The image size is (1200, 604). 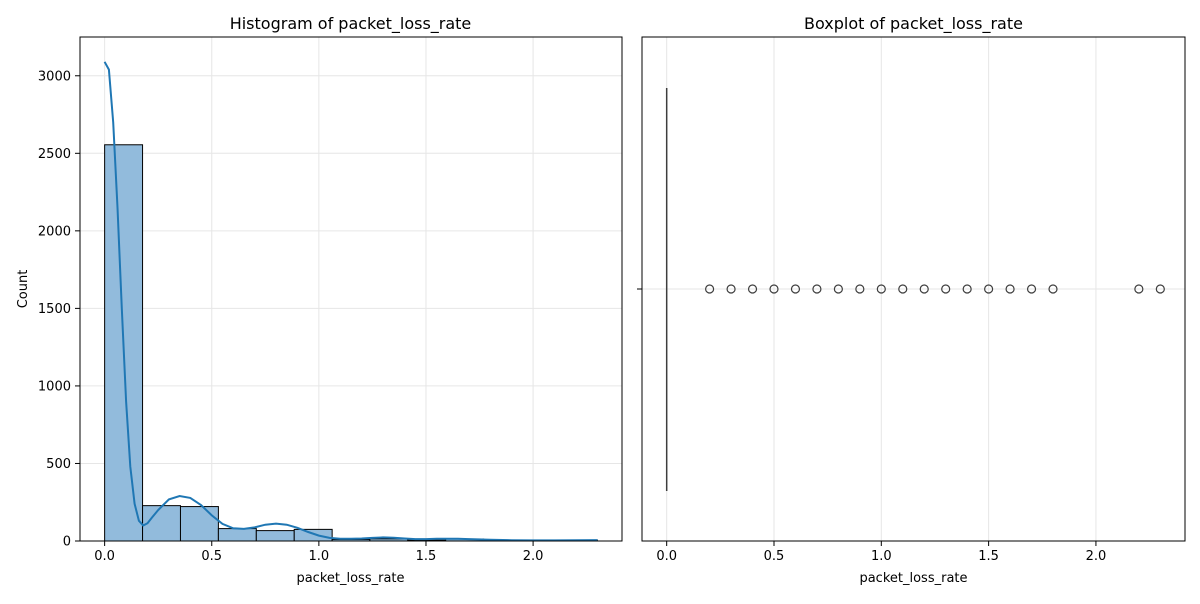 I want to click on boxplot-x-label: packet_loss_rate, so click(x=913, y=578).